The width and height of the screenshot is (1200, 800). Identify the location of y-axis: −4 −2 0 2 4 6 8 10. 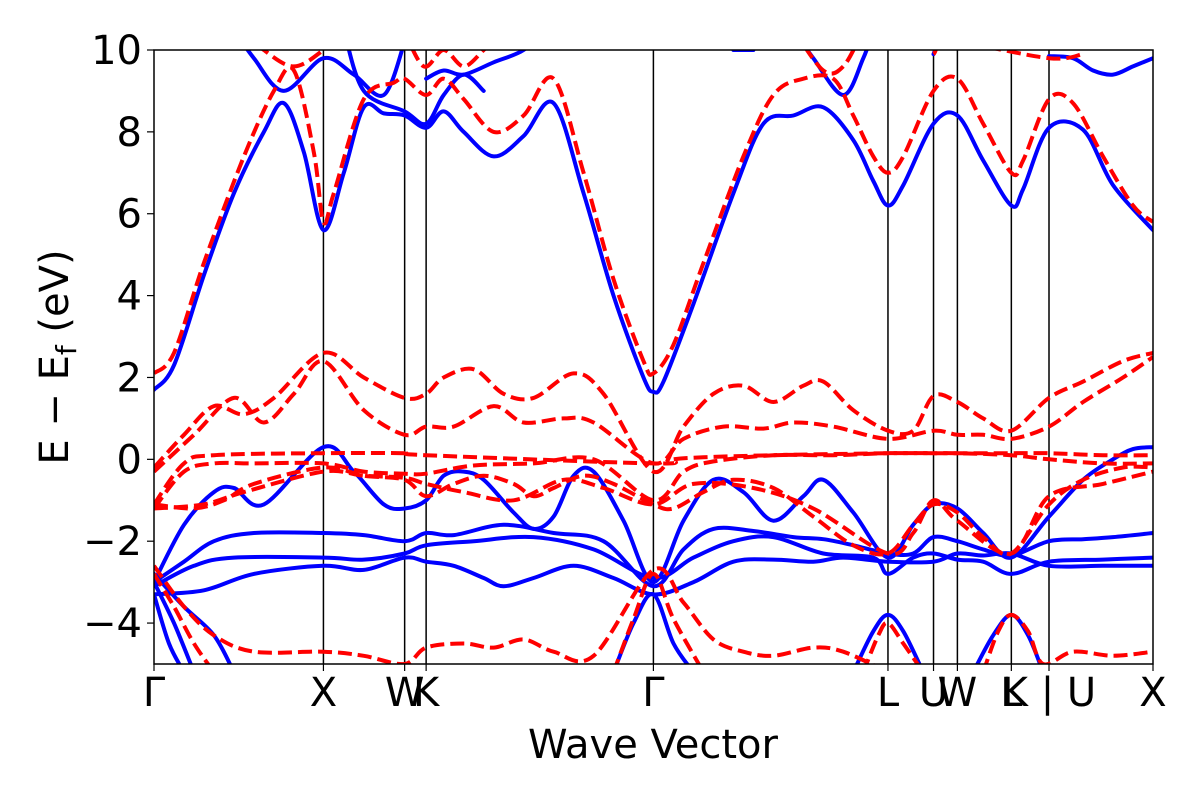
(118, 337).